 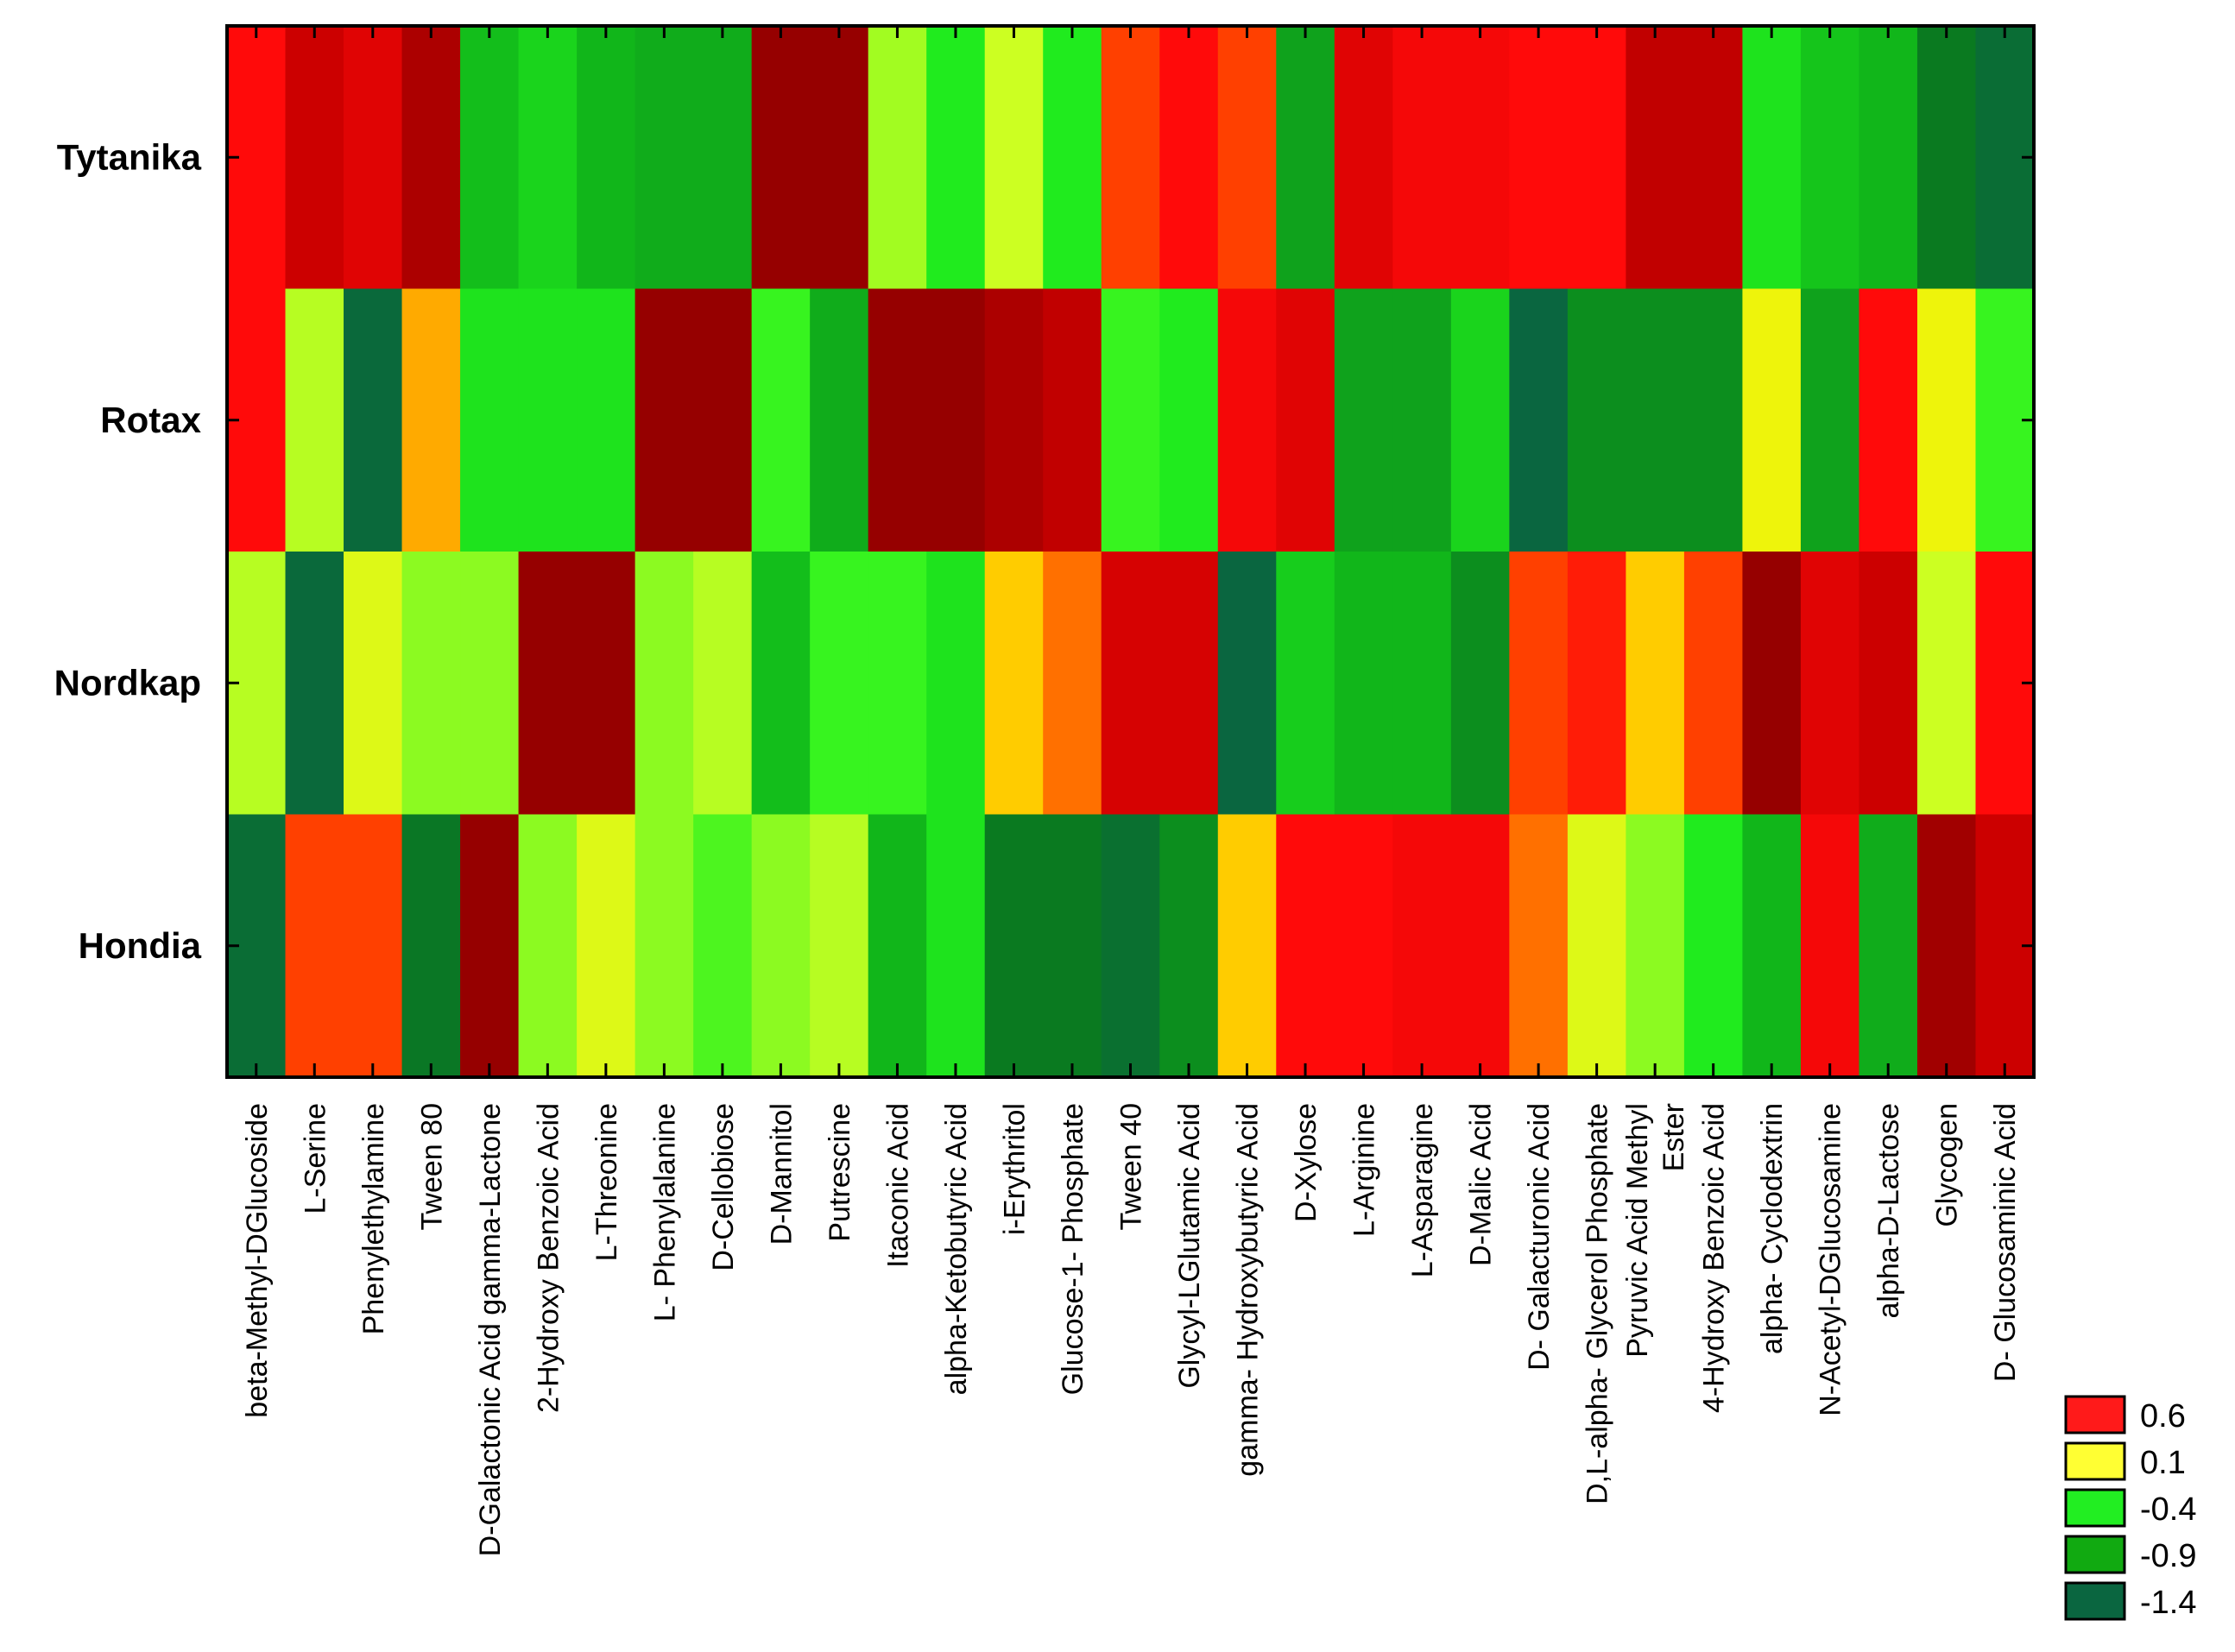 What do you see at coordinates (315, 1158) in the screenshot?
I see `col-label: L-Serine` at bounding box center [315, 1158].